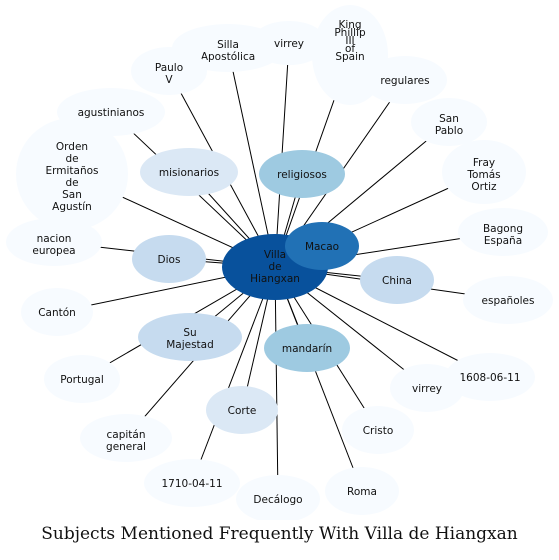 This screenshot has width=559, height=560. Describe the element at coordinates (483, 175) in the screenshot. I see `node-label: Fray Tomás Ortiz` at that location.